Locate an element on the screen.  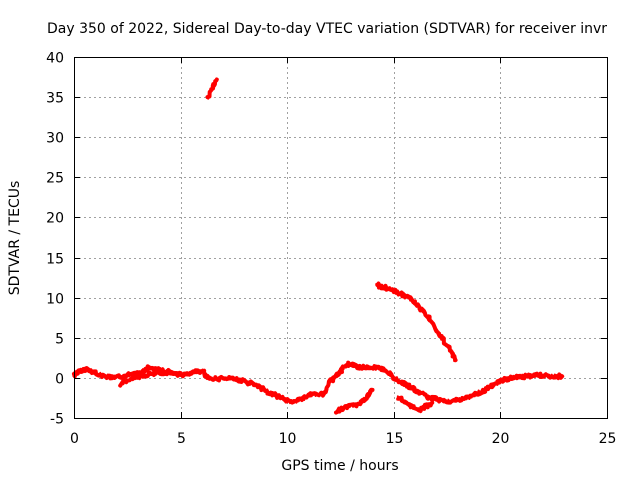
y-tick-label: 25 is located at coordinates (55, 179).